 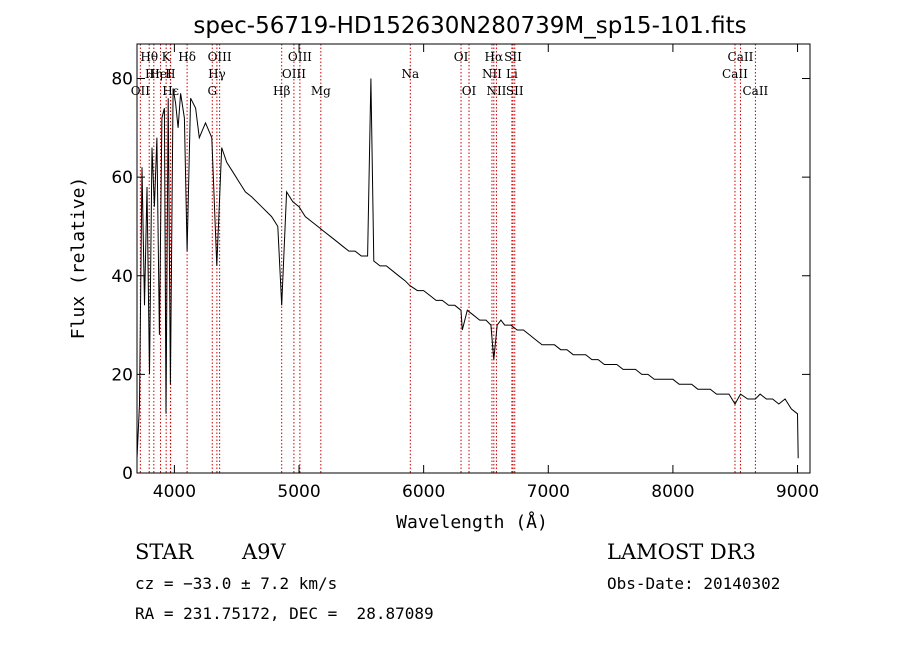 What do you see at coordinates (154, 74) in the screenshot?
I see `line-label-2: Hη` at bounding box center [154, 74].